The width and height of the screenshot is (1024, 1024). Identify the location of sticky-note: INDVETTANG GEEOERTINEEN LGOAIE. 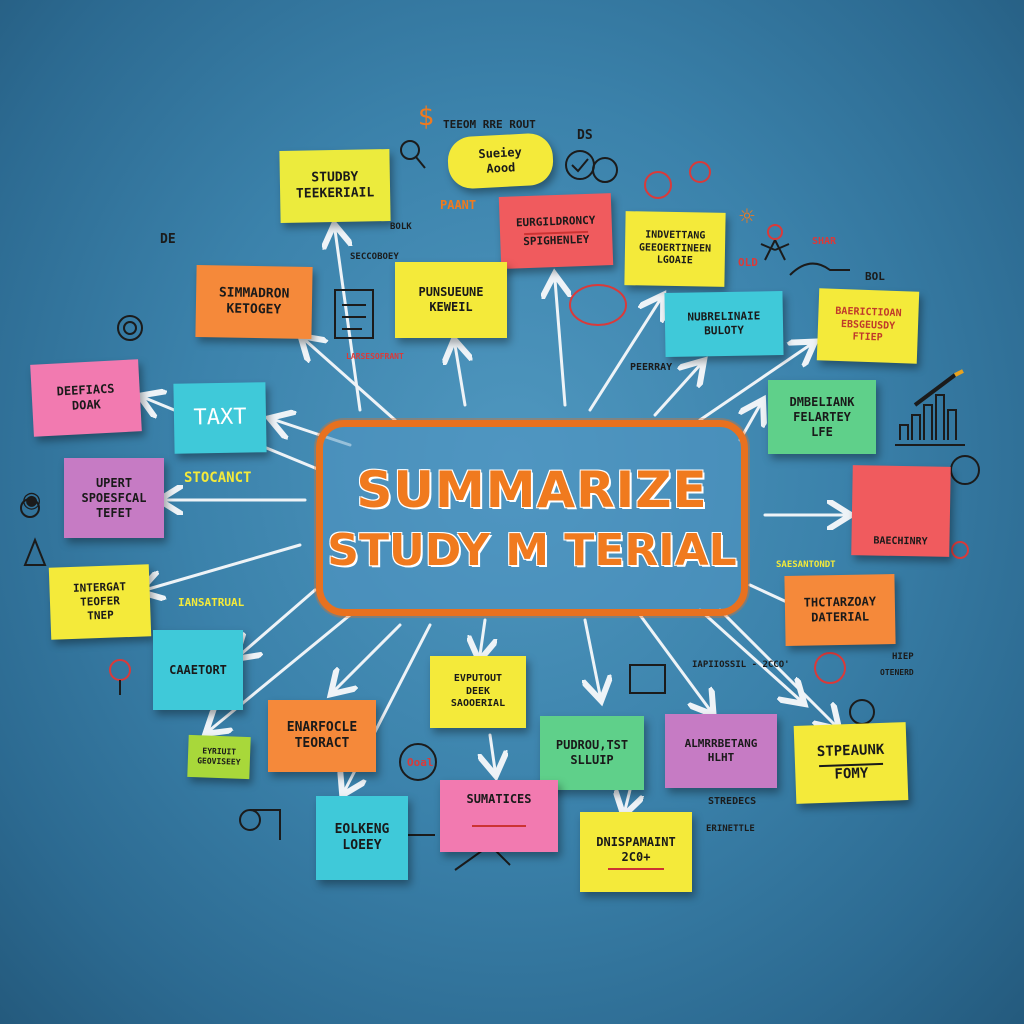
(675, 249).